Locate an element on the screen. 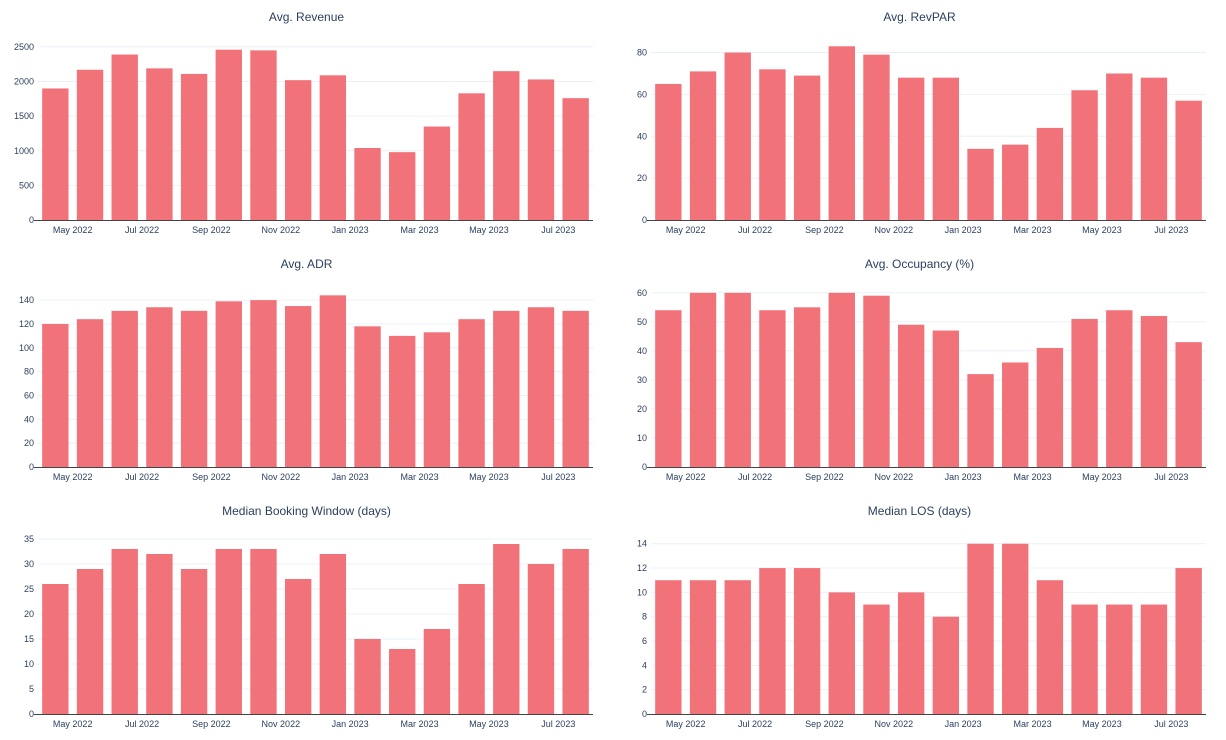 The height and width of the screenshot is (740, 1226). y-tick-label: 500 is located at coordinates (26, 185).